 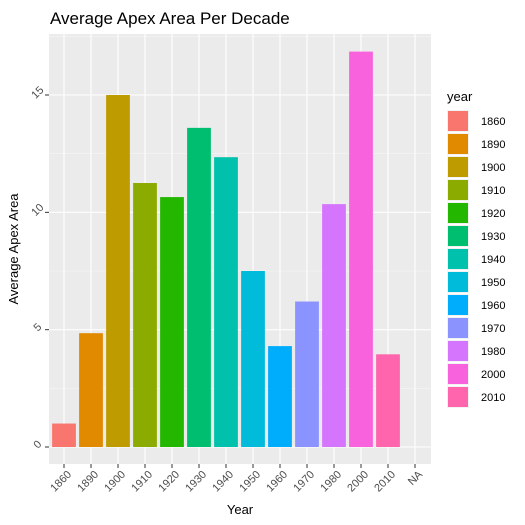 I want to click on legend-label: 1920, so click(x=493, y=214).